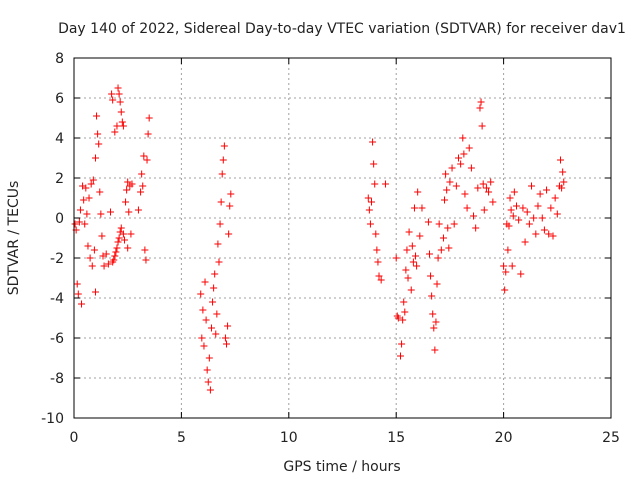 The height and width of the screenshot is (480, 640). Describe the element at coordinates (396, 438) in the screenshot. I see `x-tick-label: 15` at that location.